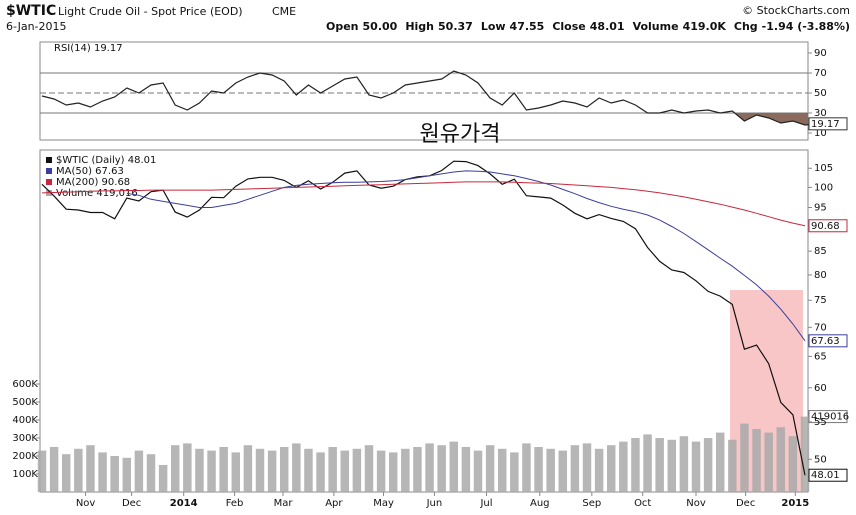 The height and width of the screenshot is (515, 856). What do you see at coordinates (568, 26) in the screenshot?
I see `quote-label: Close` at bounding box center [568, 26].